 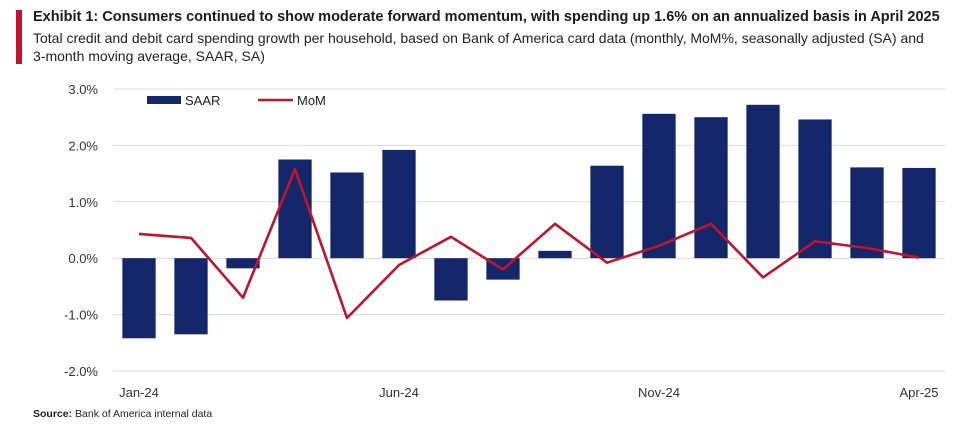 What do you see at coordinates (83, 258) in the screenshot?
I see `y-tick-label: 0.0%` at bounding box center [83, 258].